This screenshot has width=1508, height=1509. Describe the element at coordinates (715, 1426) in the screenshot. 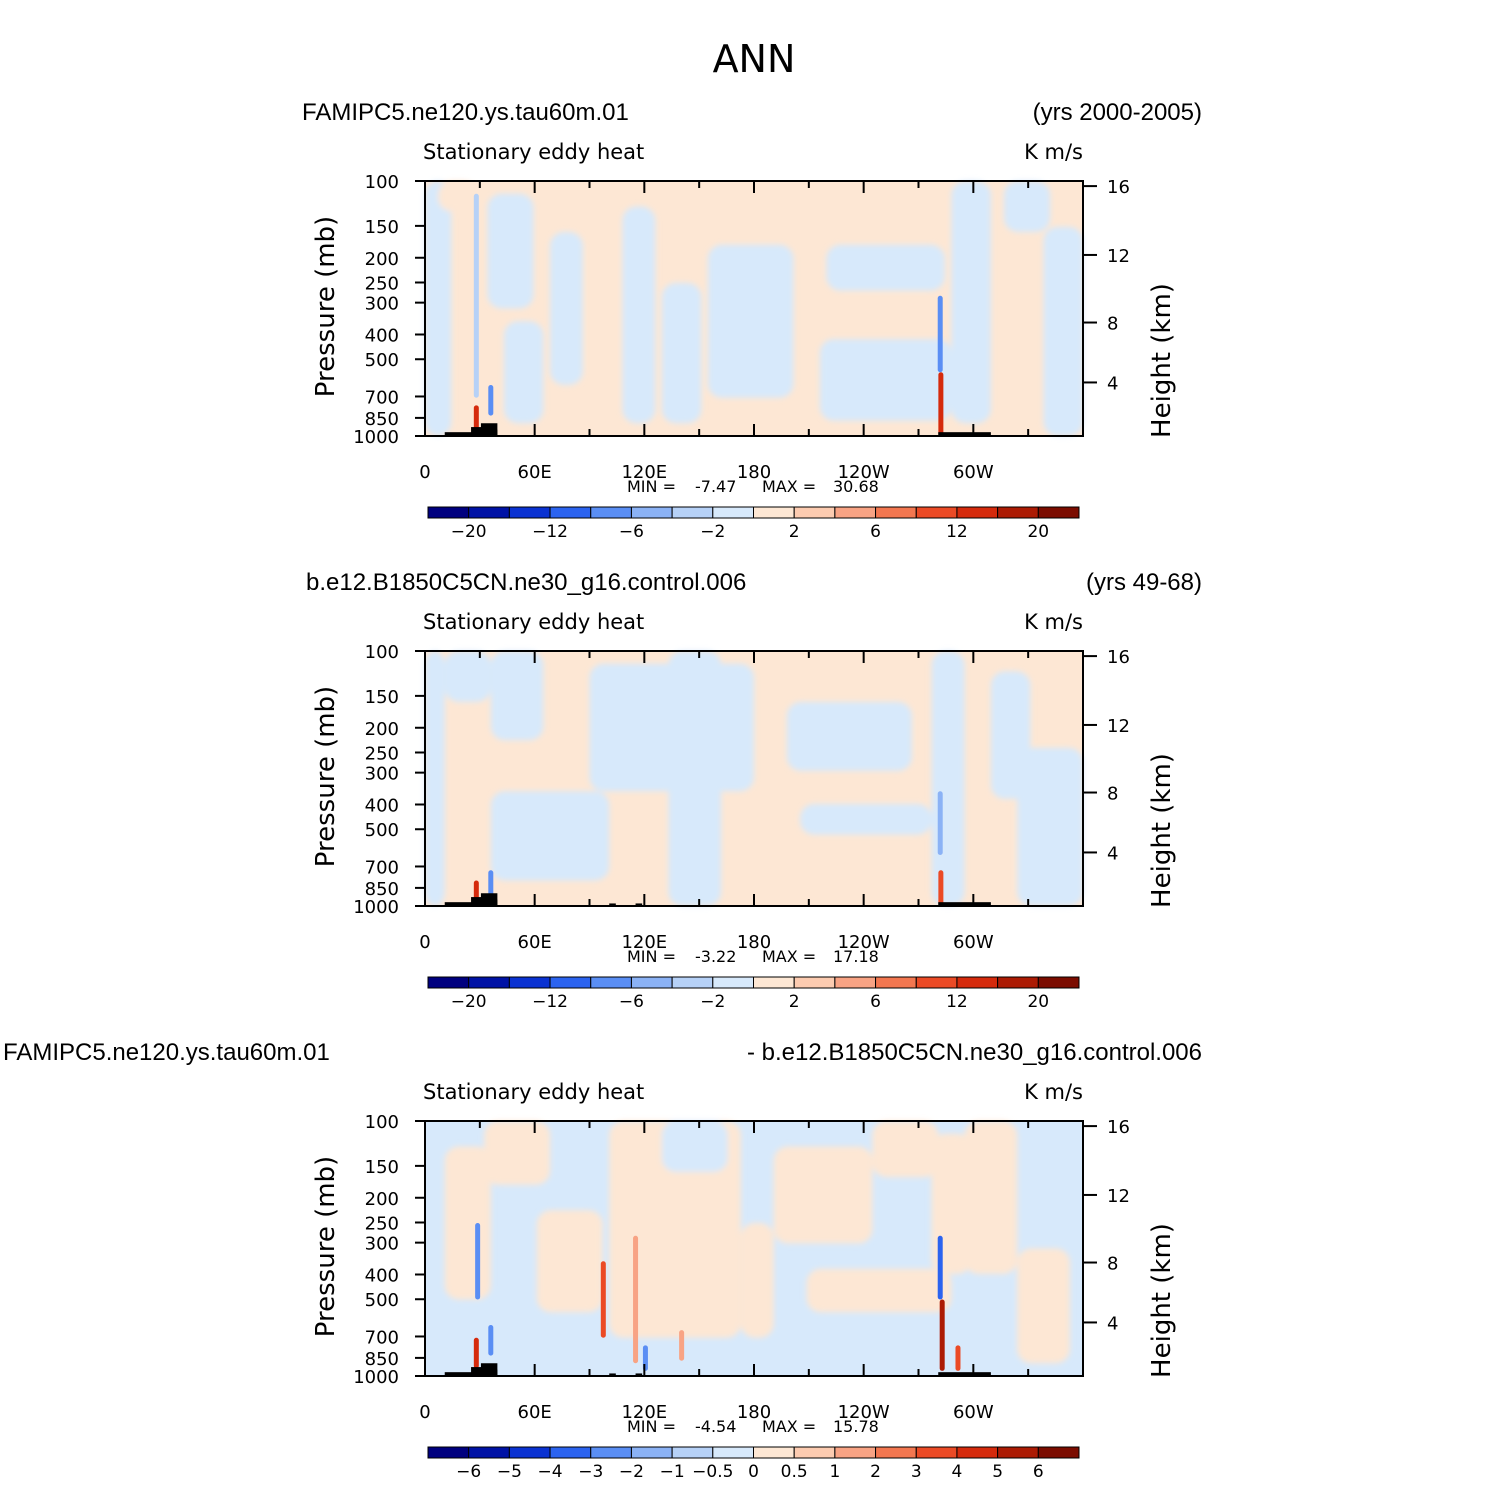

I see `min-value: -4.54` at that location.